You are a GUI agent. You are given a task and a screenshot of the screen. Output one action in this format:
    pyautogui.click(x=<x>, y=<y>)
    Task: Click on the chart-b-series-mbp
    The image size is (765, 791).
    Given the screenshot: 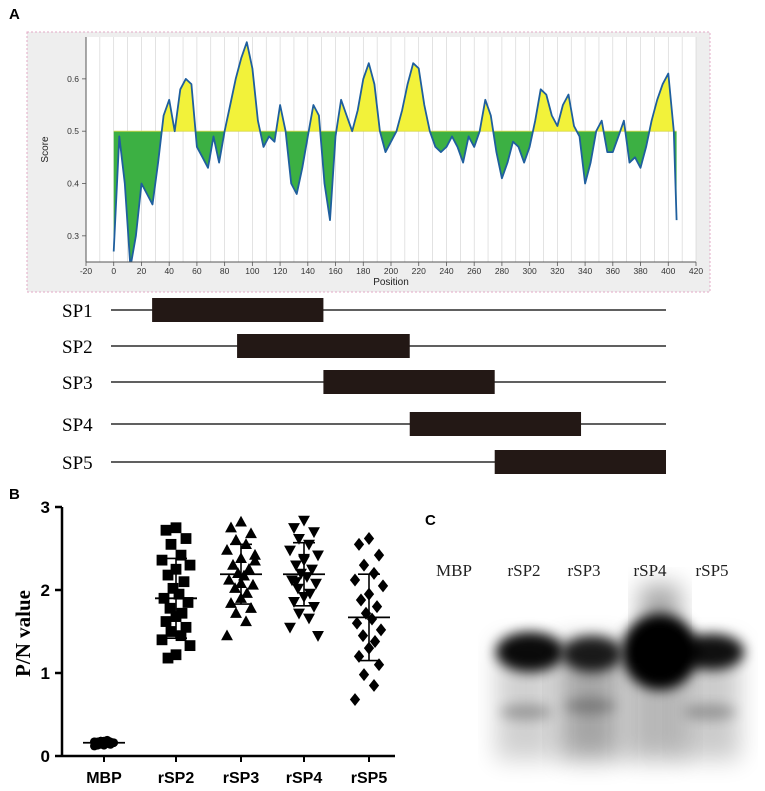 What is the action you would take?
    pyautogui.click(x=104, y=743)
    